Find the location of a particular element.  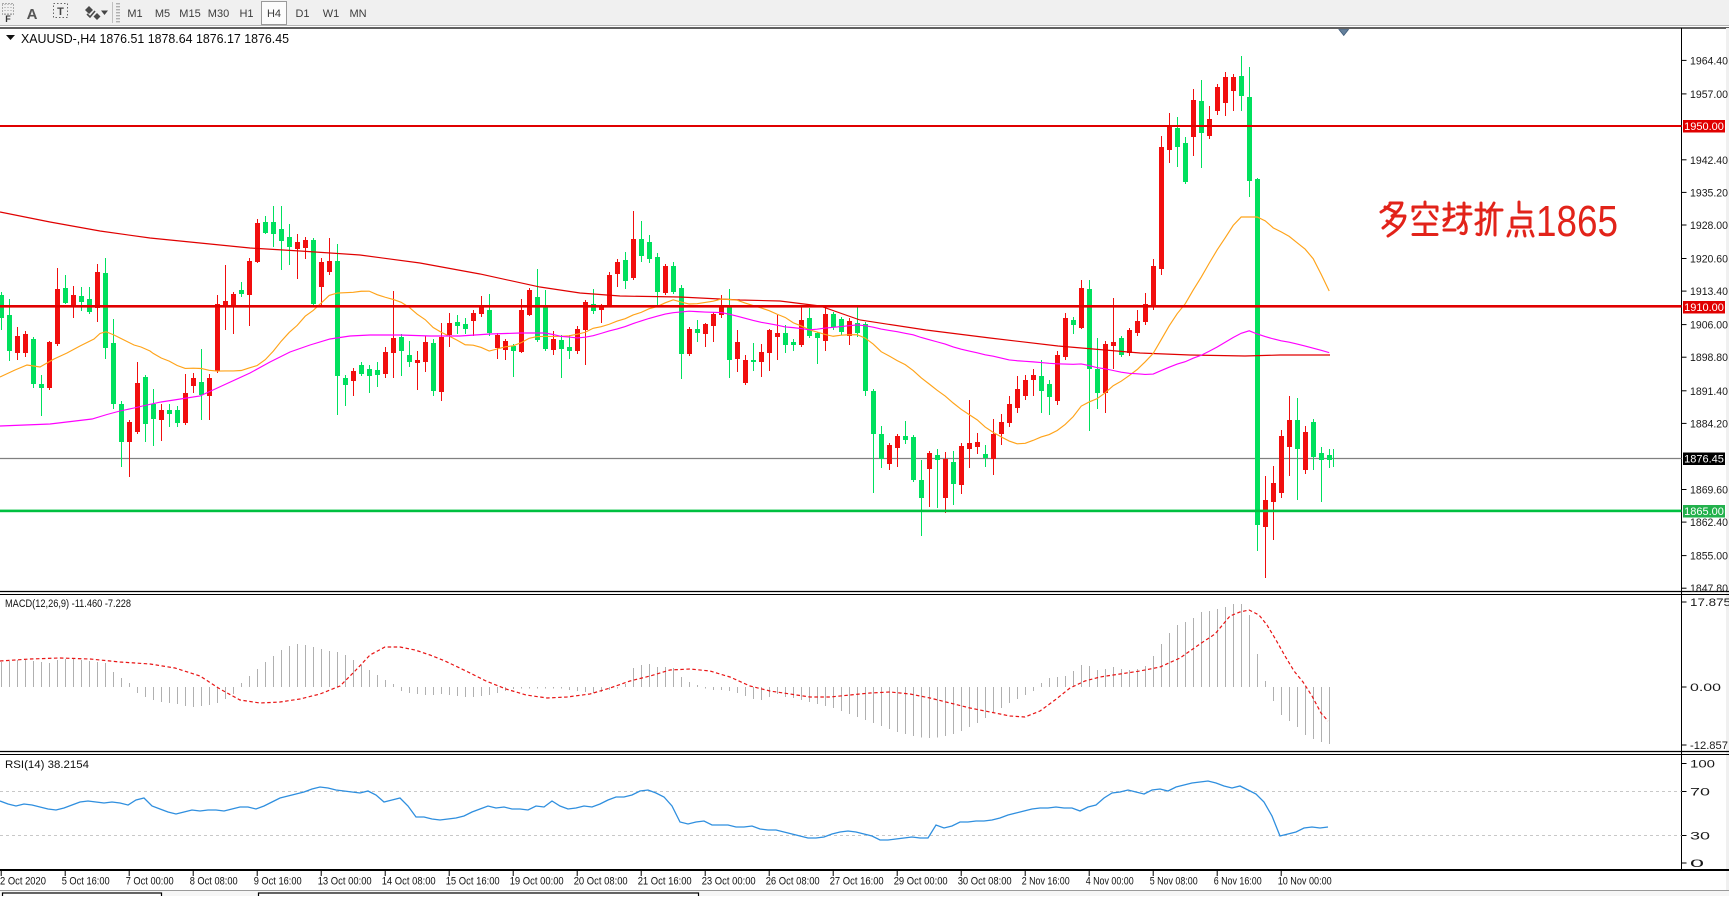

svg-text: F is located at coordinates (8, 19).